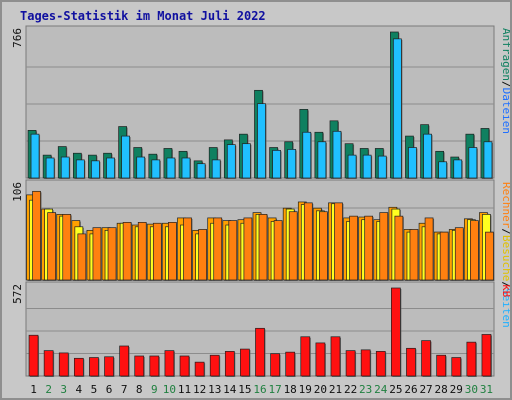 The image size is (512, 400). What do you see at coordinates (290, 389) in the screenshot?
I see `x-tick-label: 18` at bounding box center [290, 389].